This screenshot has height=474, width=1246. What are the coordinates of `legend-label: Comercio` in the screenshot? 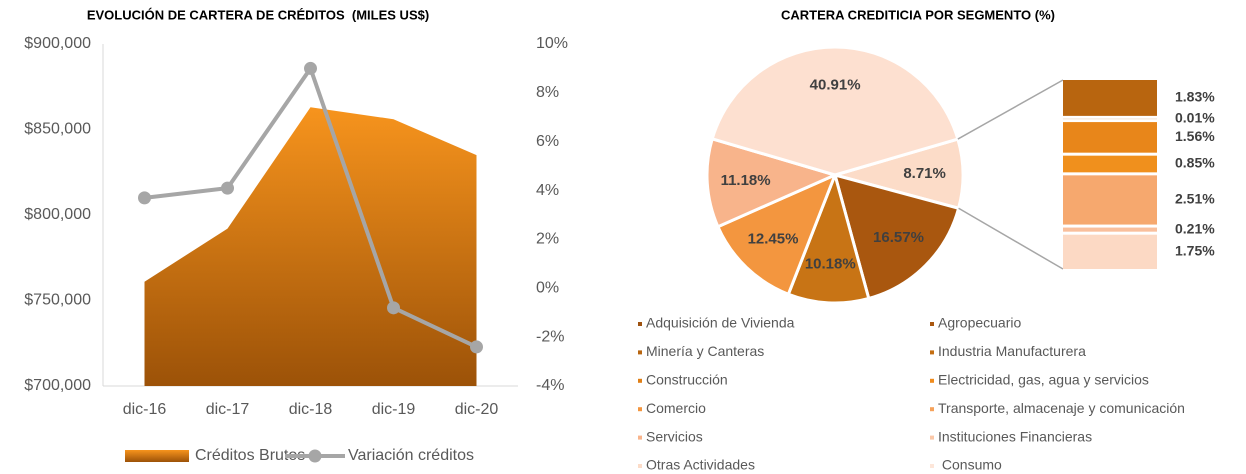 It's located at (676, 408).